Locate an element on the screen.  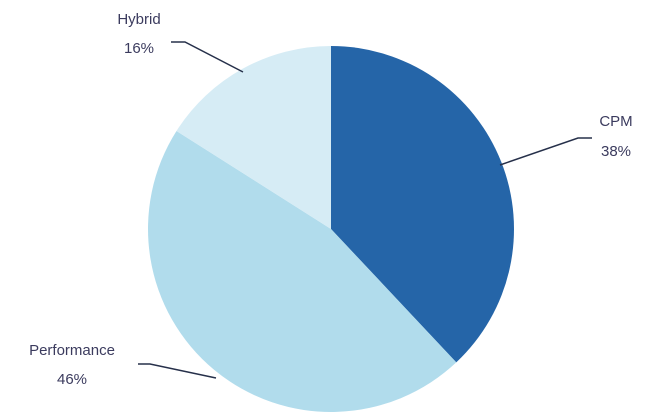
slice-value-performance: 46% is located at coordinates (72, 379).